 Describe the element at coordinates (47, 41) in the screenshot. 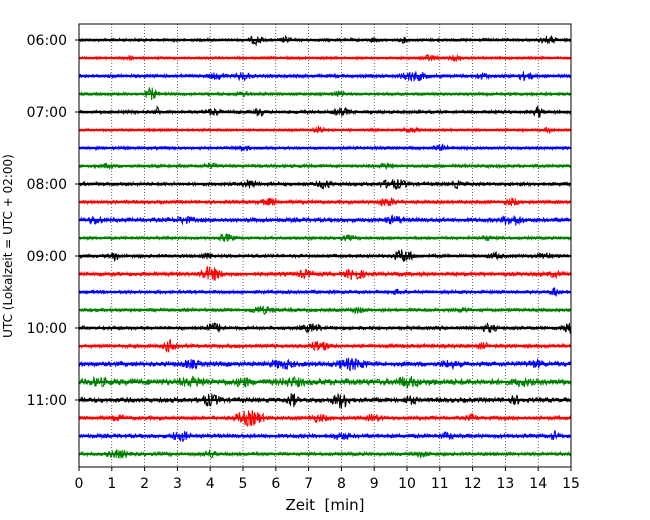

I see `y-tick-label: 06:00` at that location.